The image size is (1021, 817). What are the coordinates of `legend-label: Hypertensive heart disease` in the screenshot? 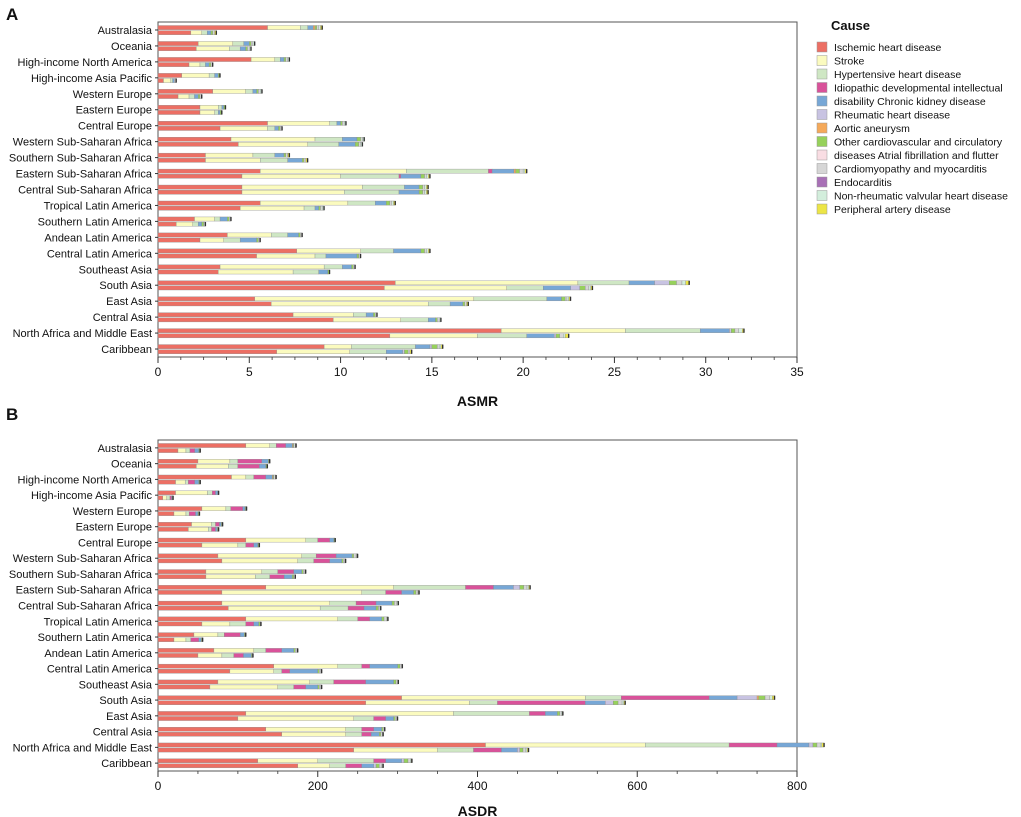 It's located at (897, 75).